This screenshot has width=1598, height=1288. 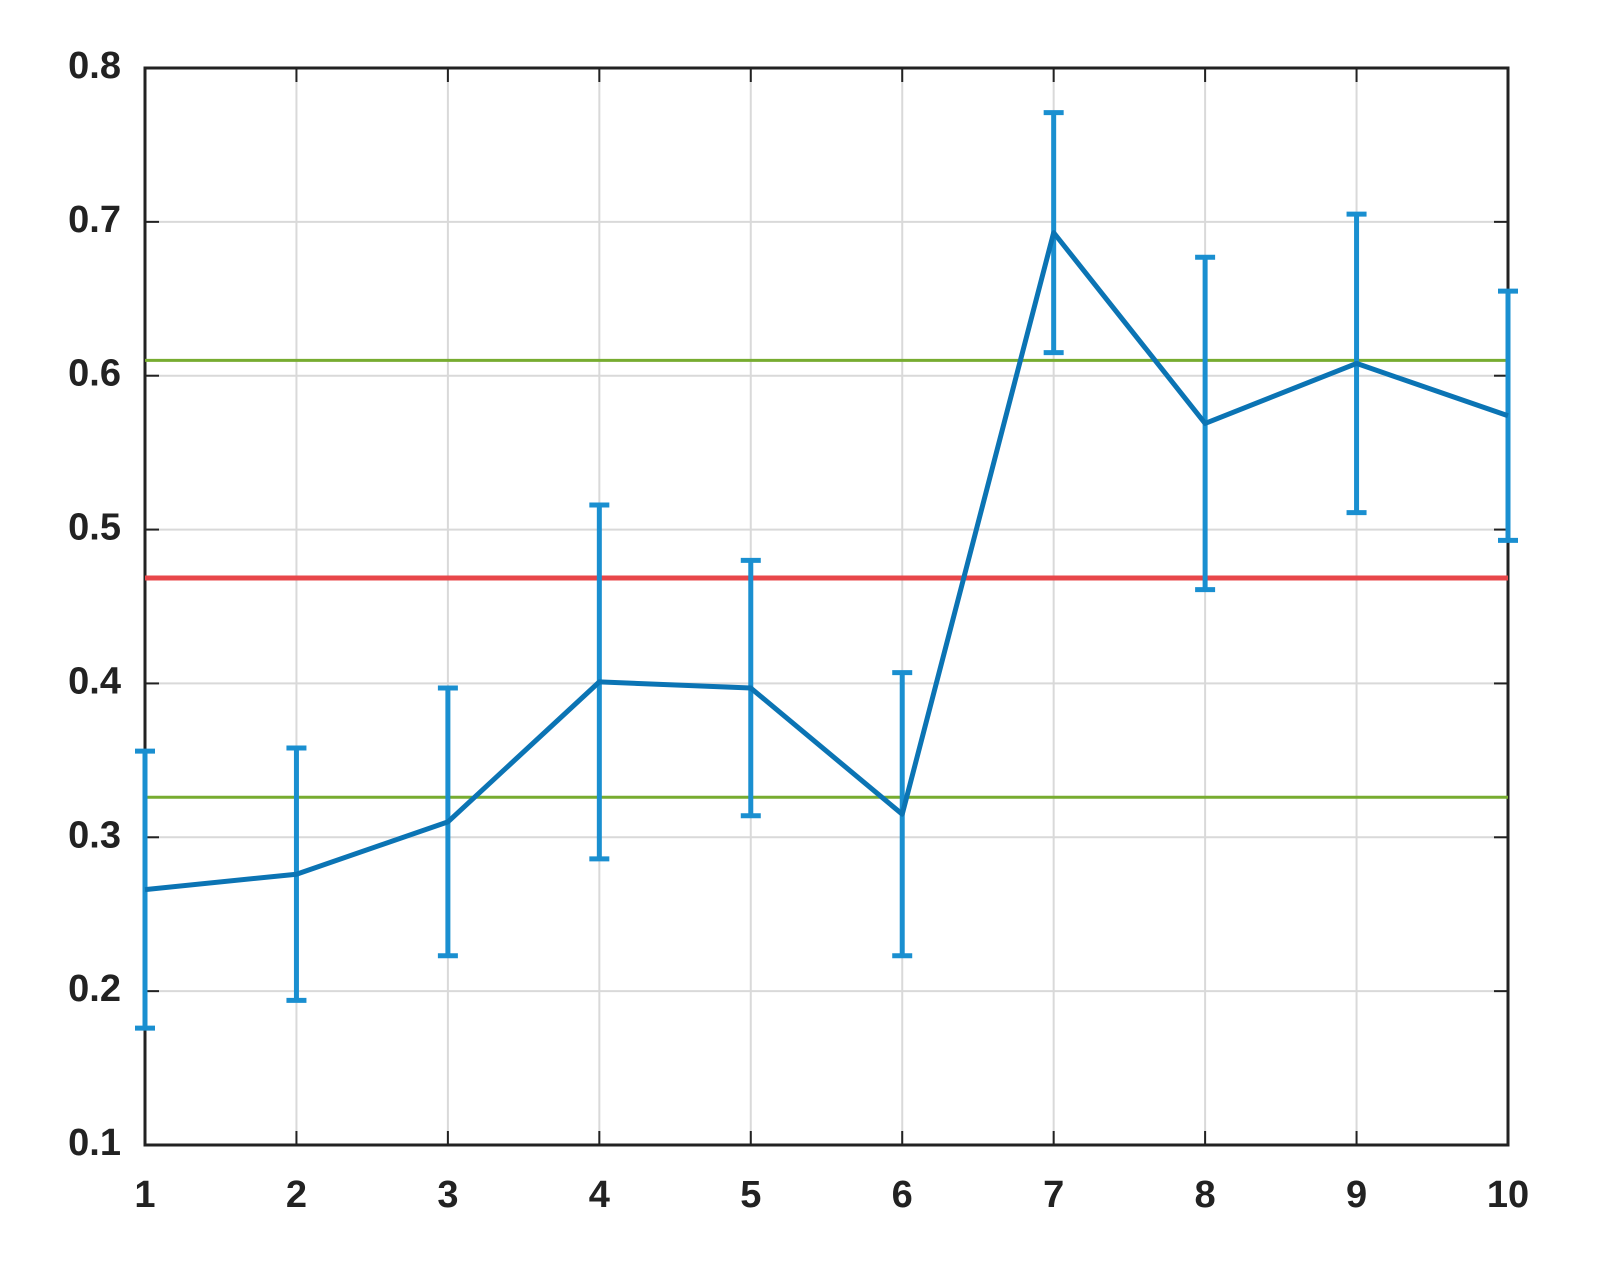 What do you see at coordinates (94, 66) in the screenshot?
I see `y-tick-label: 0.8` at bounding box center [94, 66].